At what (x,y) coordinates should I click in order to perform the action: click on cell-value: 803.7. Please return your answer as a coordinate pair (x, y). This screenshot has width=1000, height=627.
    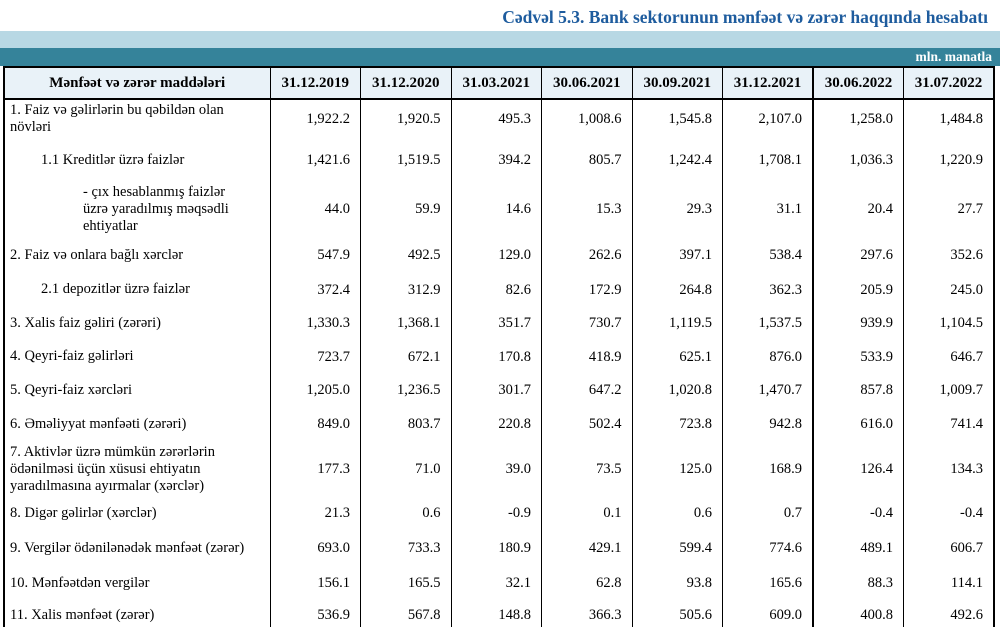
    Looking at the image, I should click on (406, 424).